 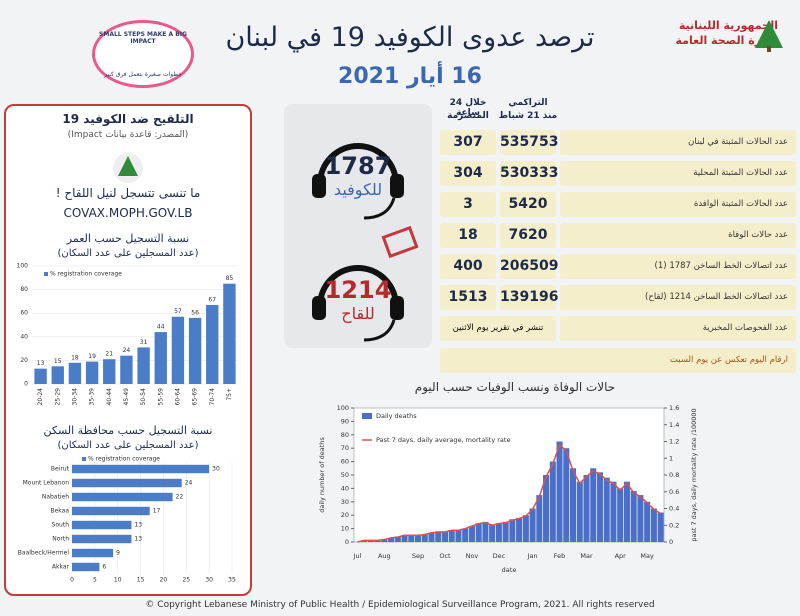 I want to click on y-tick-label: 0, so click(x=347, y=542).